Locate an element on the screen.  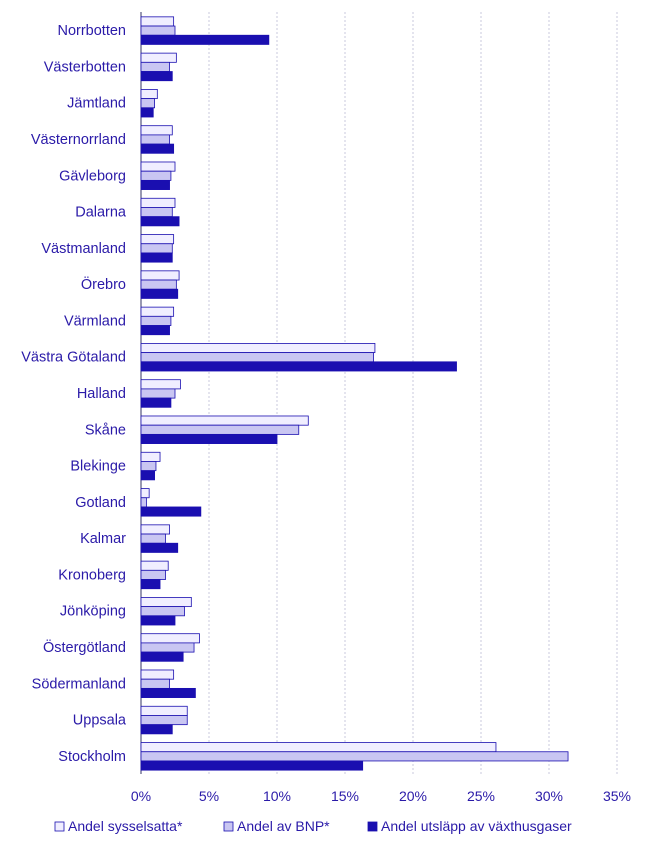
x-tick-labels: 0% 5% 10% 15% 20% 25% 30% 35% is located at coordinates (381, 796).